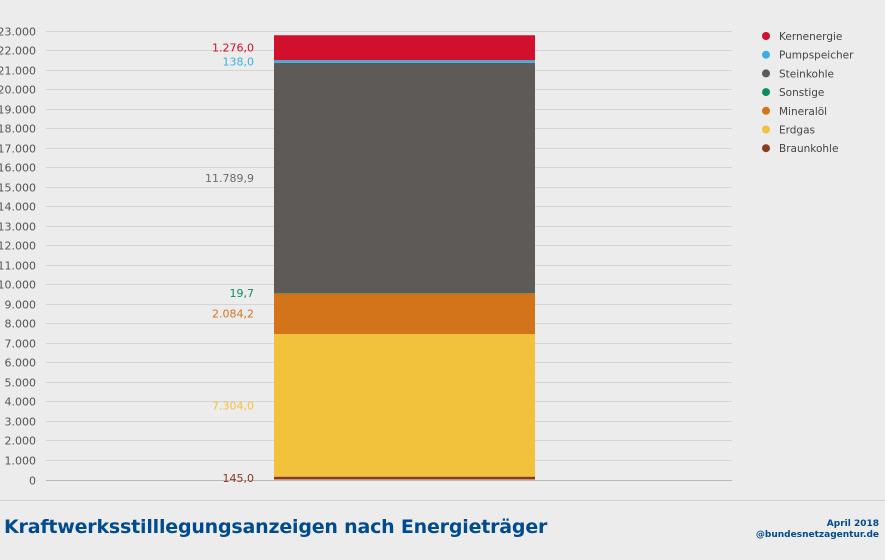  What do you see at coordinates (233, 314) in the screenshot?
I see `data-label-mineraloel: 2.084,2` at bounding box center [233, 314].